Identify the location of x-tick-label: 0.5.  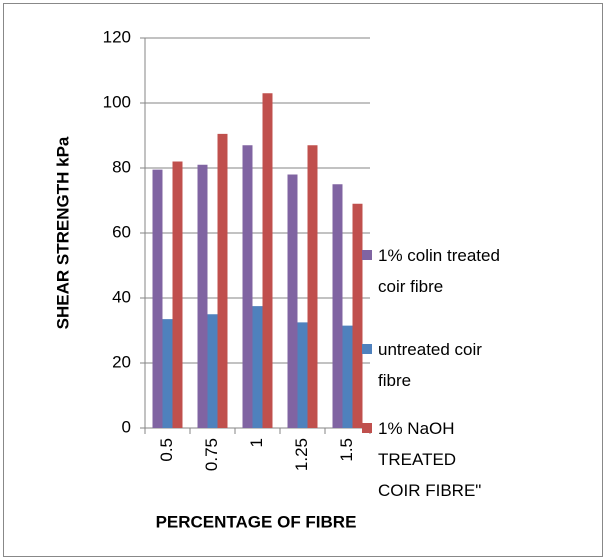
(166, 450).